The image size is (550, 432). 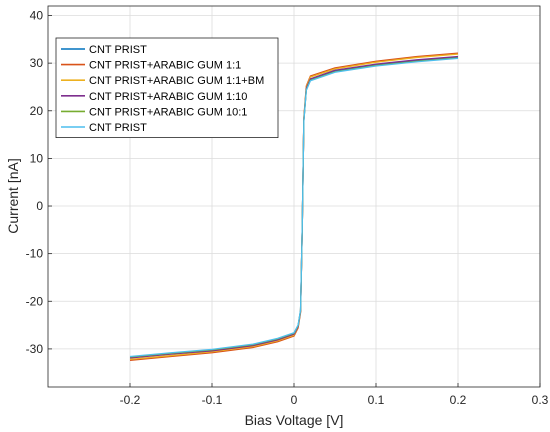 I want to click on x-tick-label: 0.2, so click(x=458, y=400).